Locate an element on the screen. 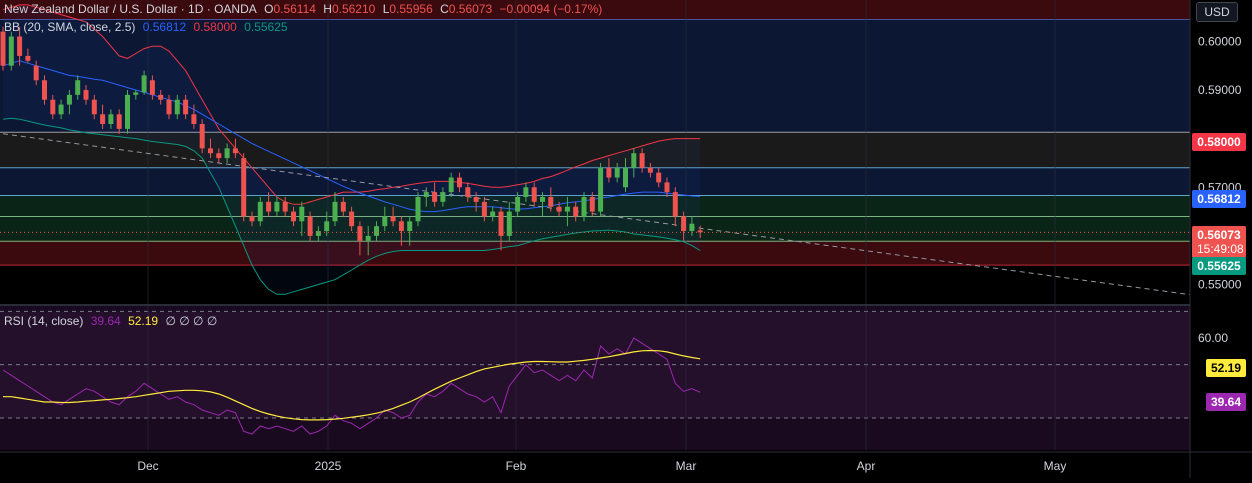 The image size is (1252, 483). rsi-ma-badge: 52.19 is located at coordinates (1226, 368).